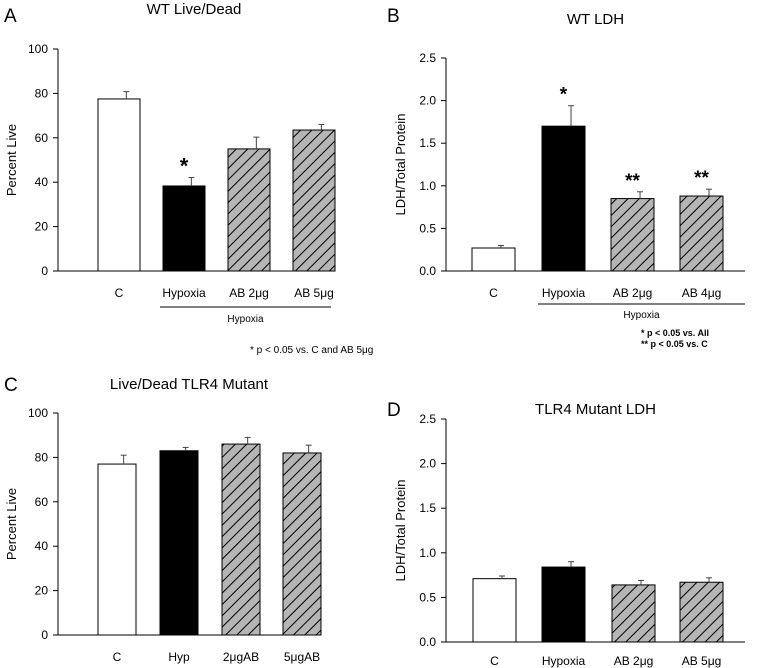 The width and height of the screenshot is (761, 668). What do you see at coordinates (11, 385) in the screenshot?
I see `panel-letter: C` at bounding box center [11, 385].